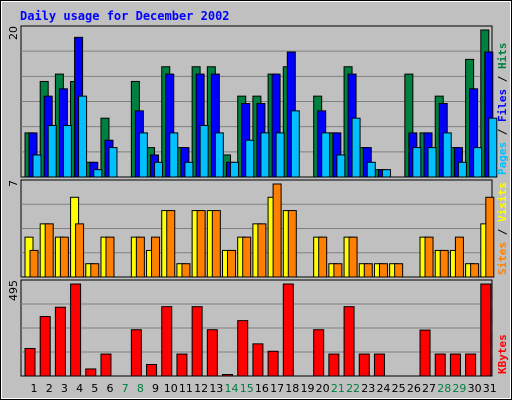 This screenshot has width=512, height=400. What do you see at coordinates (323, 388) in the screenshot?
I see `x-tick-label-day-20: 20` at bounding box center [323, 388].